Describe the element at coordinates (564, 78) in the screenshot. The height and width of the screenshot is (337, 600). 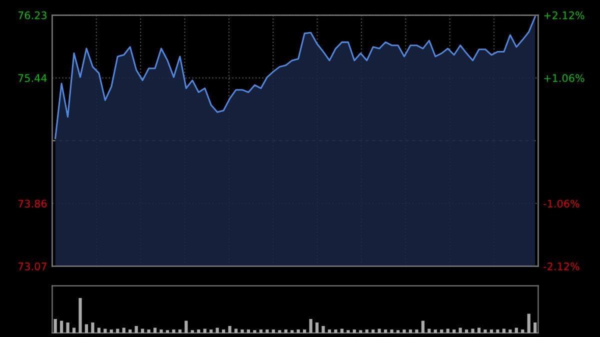
I see `y2-tick-label: +1.06%` at that location.